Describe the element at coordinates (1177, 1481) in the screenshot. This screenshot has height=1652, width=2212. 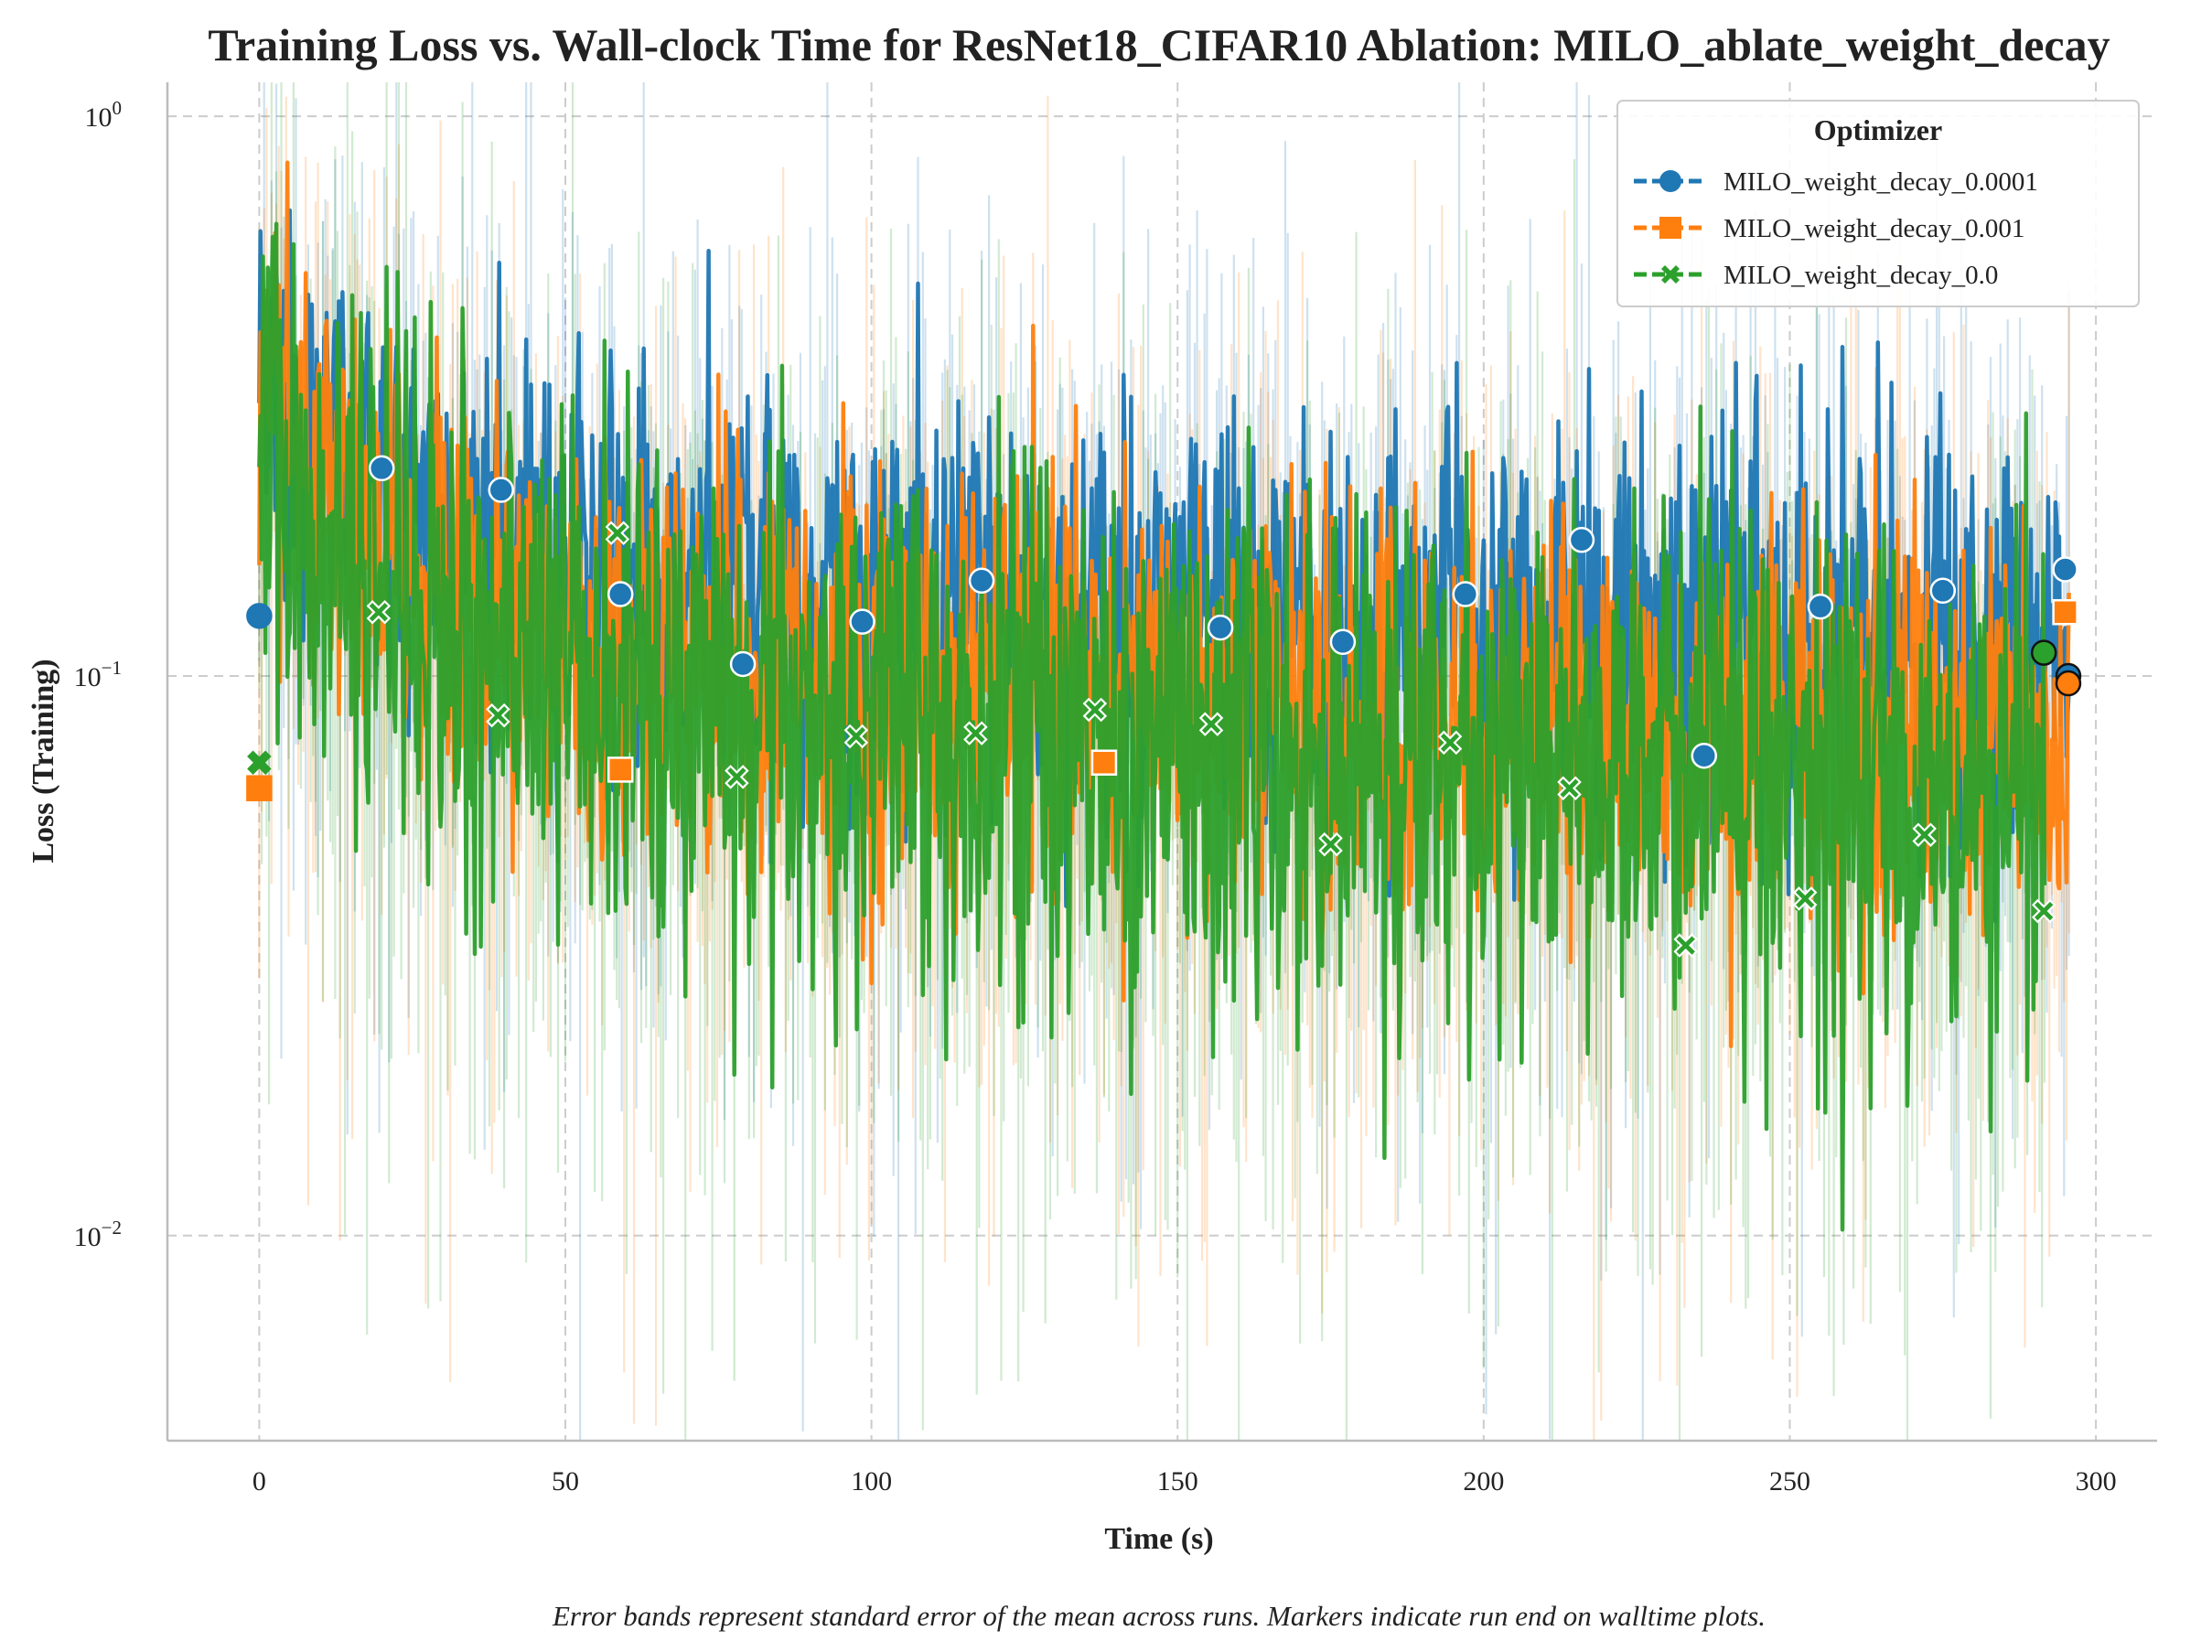
I see `x-tick-label: 150` at that location.